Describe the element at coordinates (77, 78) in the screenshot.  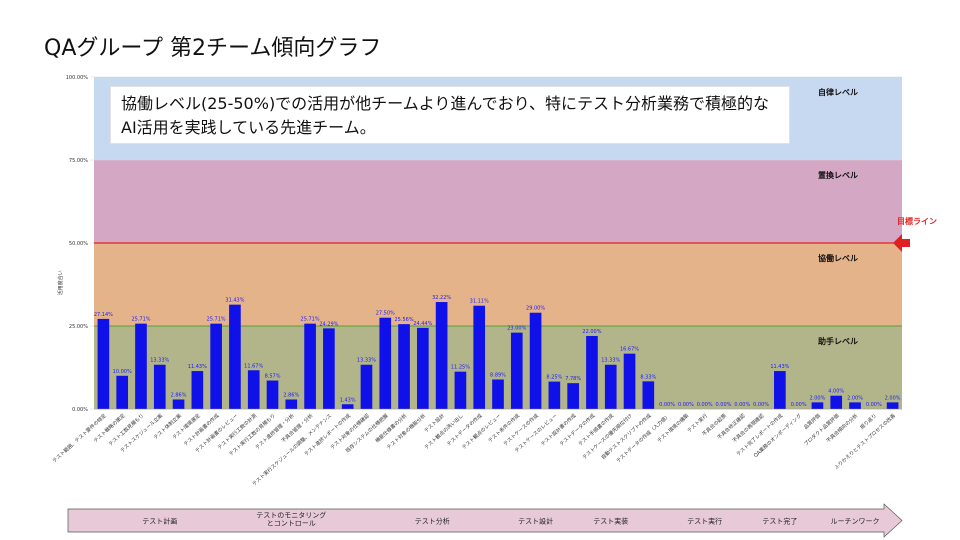
I see `y-tick-label: 100.00%` at that location.